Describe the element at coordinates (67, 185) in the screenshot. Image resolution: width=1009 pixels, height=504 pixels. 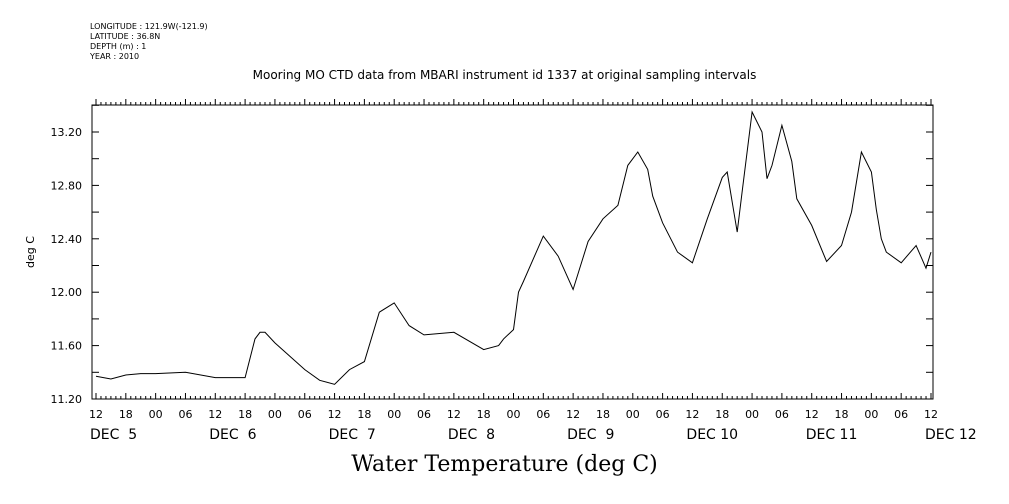
I see `y-tick-label: 12.80` at that location.